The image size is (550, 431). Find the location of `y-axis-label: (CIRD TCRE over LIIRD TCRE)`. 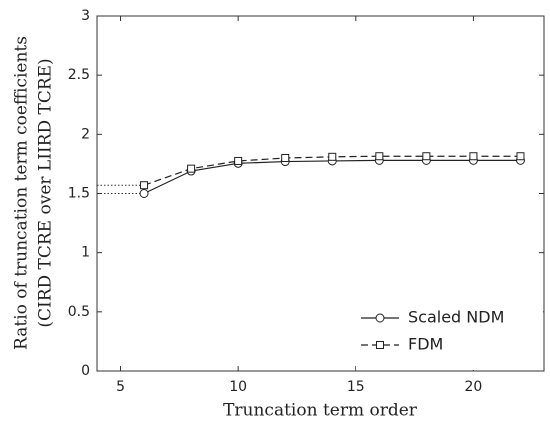

y-axis-label: (CIRD TCRE over LIIRD TCRE) is located at coordinates (46, 192).